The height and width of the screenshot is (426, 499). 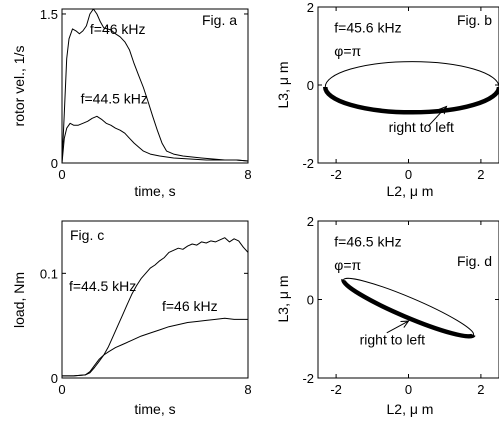 What do you see at coordinates (410, 191) in the screenshot?
I see `panel-b-xlabel: L2, μ m` at bounding box center [410, 191].